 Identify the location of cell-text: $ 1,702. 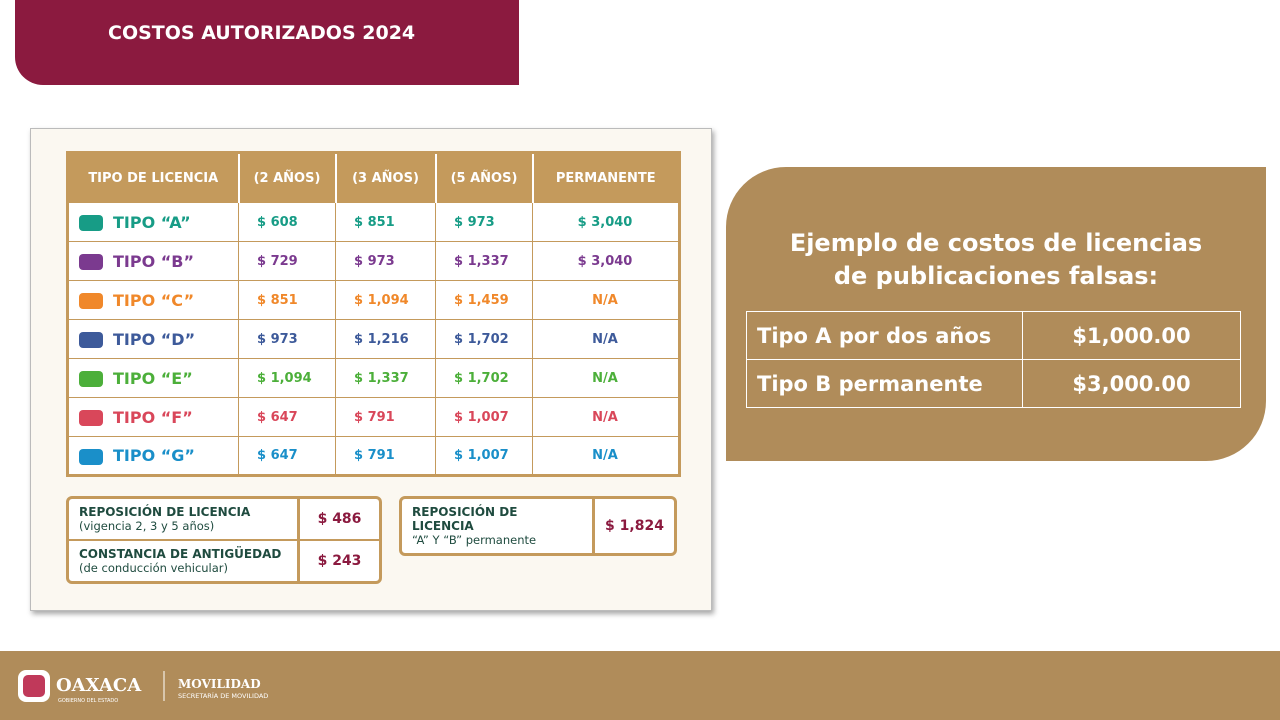
(481, 378).